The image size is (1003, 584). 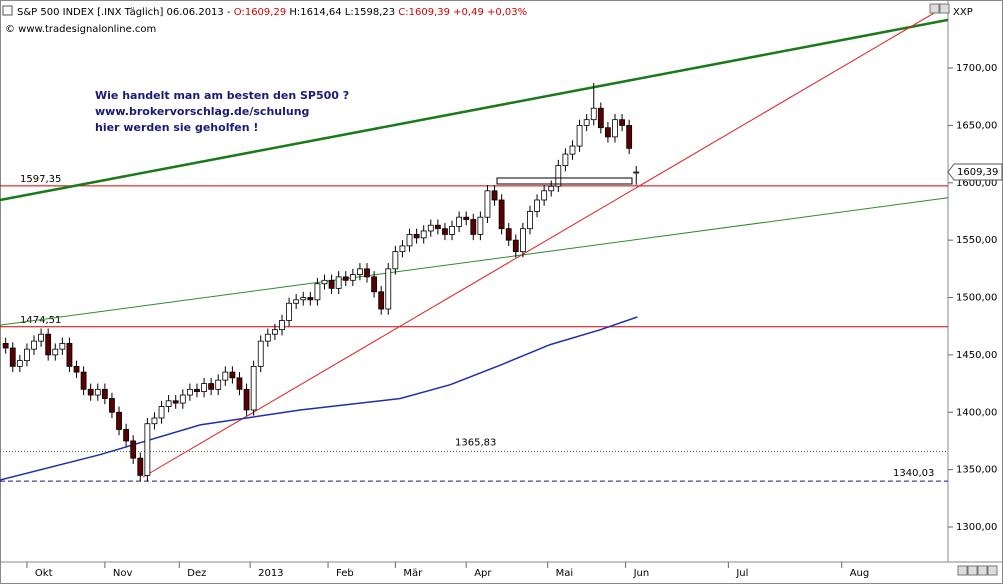 I want to click on x-tick-label: Feb, so click(x=345, y=573).